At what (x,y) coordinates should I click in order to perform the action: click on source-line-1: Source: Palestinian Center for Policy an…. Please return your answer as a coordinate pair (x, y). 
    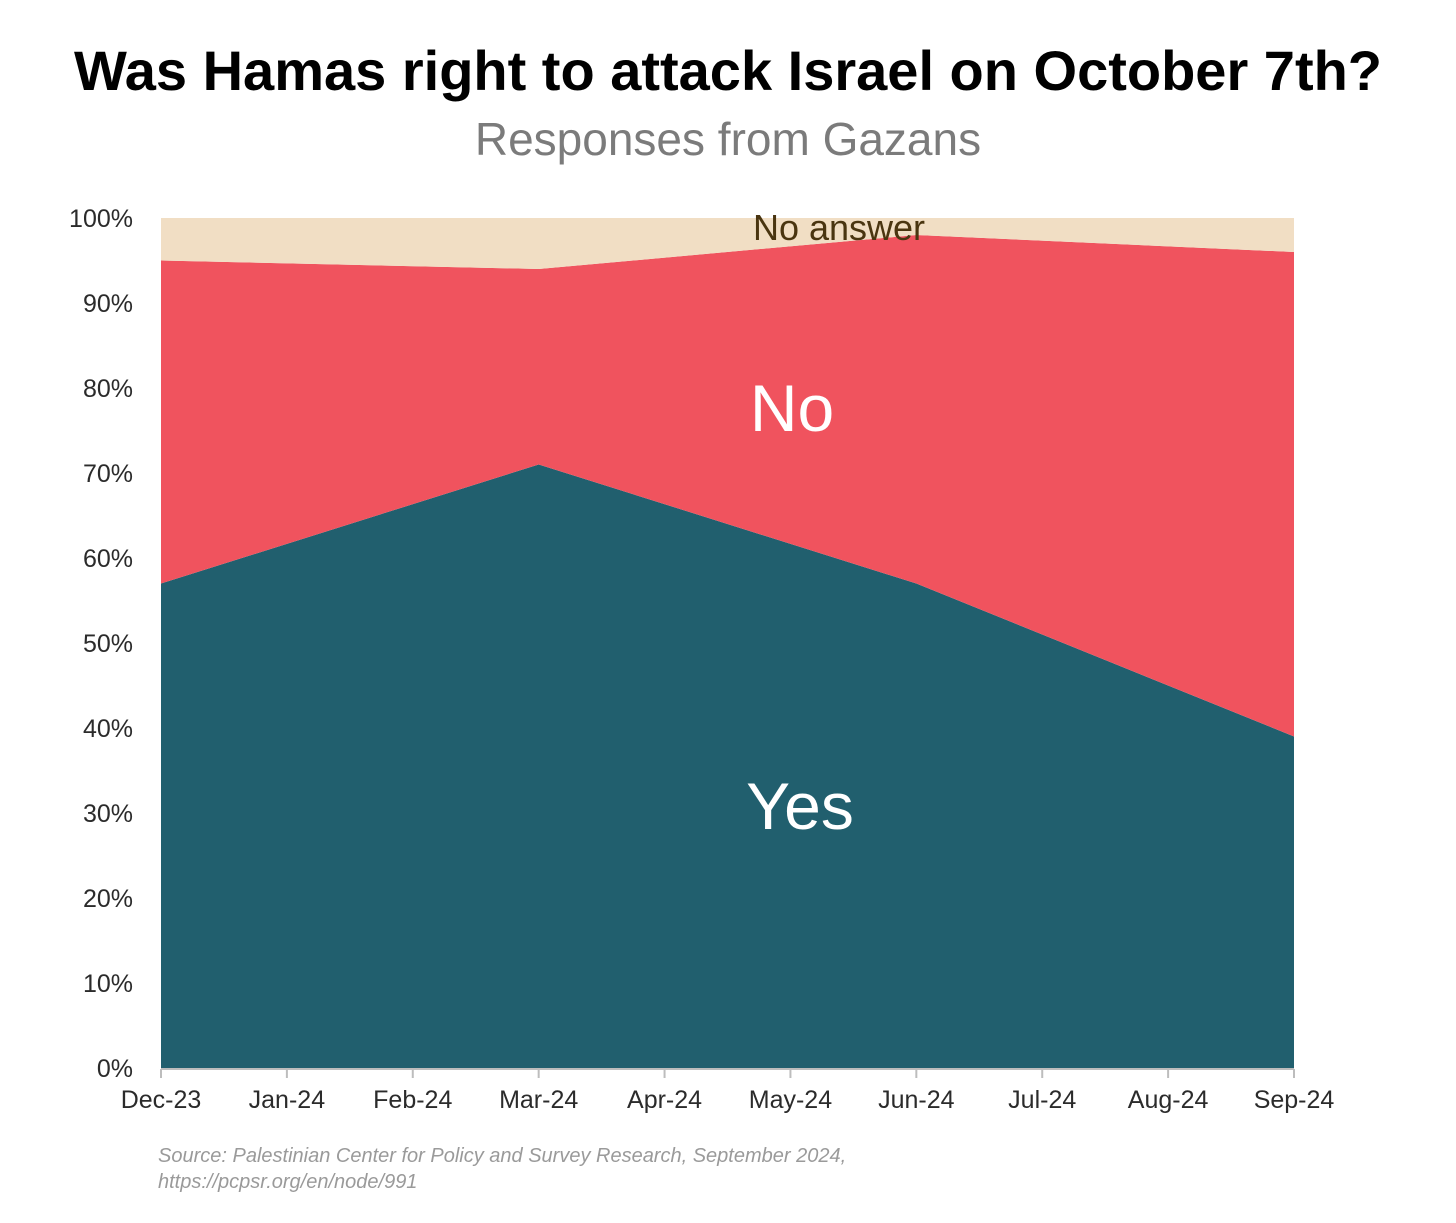
    Looking at the image, I should click on (502, 1156).